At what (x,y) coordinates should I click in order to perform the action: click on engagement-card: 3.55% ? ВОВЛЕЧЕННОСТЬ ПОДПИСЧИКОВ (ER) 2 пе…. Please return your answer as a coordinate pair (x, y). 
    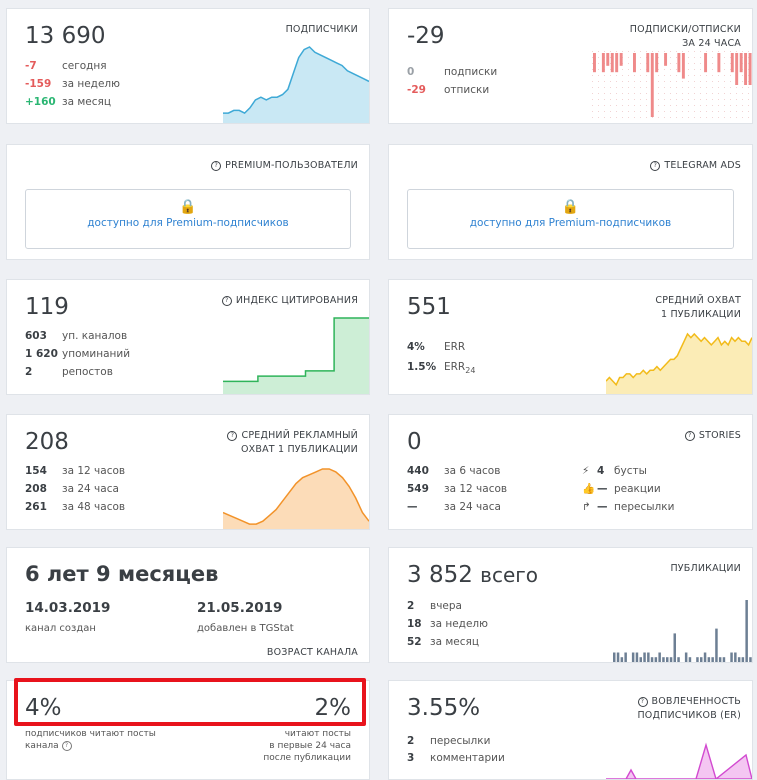
    Looking at the image, I should click on (570, 730).